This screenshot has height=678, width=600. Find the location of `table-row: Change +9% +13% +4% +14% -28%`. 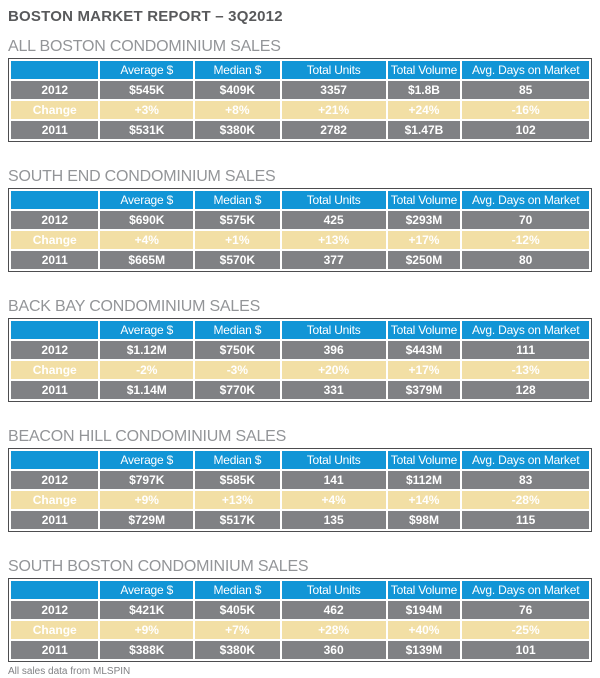

table-row: Change +9% +13% +4% +14% -28% is located at coordinates (300, 500).